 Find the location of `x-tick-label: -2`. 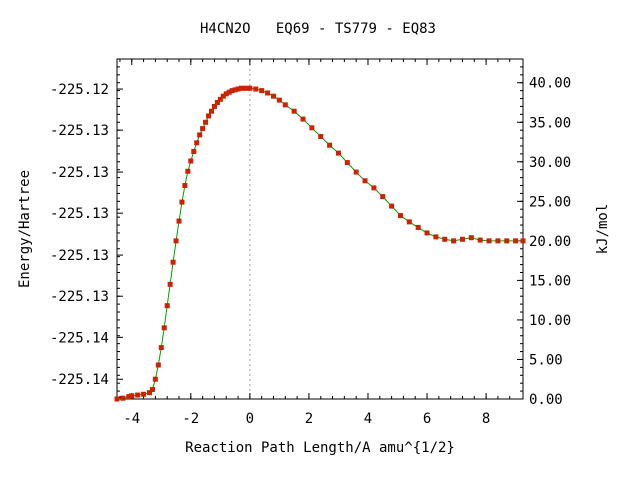

x-tick-label: -2 is located at coordinates (190, 419).